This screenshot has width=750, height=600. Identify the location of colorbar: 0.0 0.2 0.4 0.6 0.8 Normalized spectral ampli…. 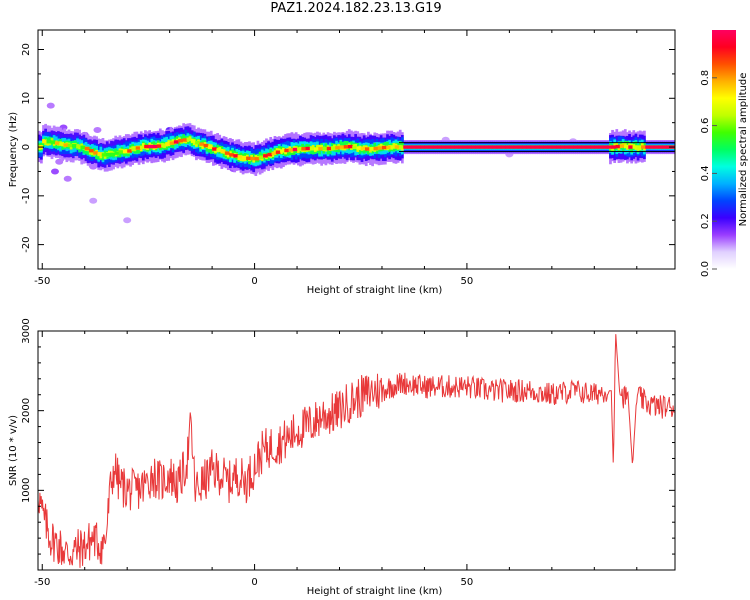
(724, 153).